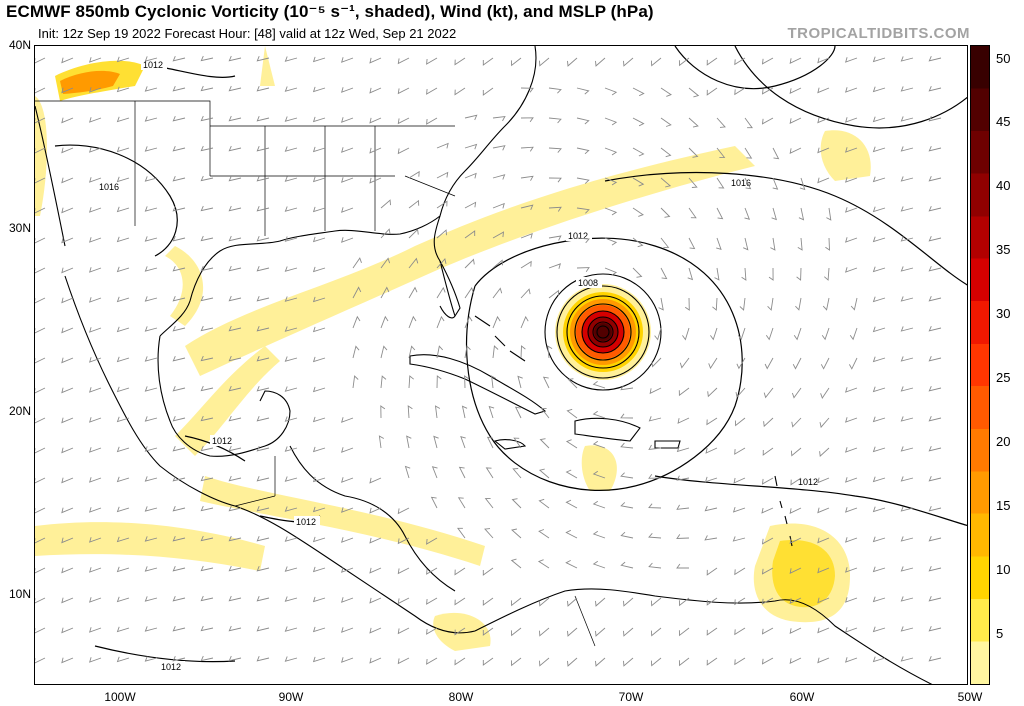 The height and width of the screenshot is (706, 1024). Describe the element at coordinates (802, 697) in the screenshot. I see `lon-label-60w: 60W` at that location.